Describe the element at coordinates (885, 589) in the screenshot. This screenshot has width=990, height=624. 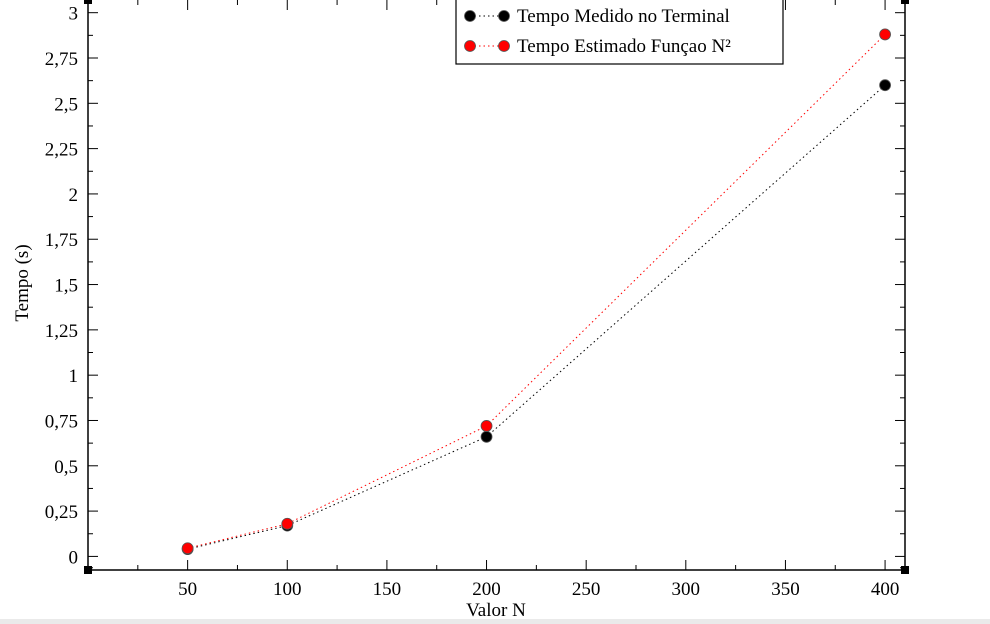
I see `x-tick-label: 400` at that location.